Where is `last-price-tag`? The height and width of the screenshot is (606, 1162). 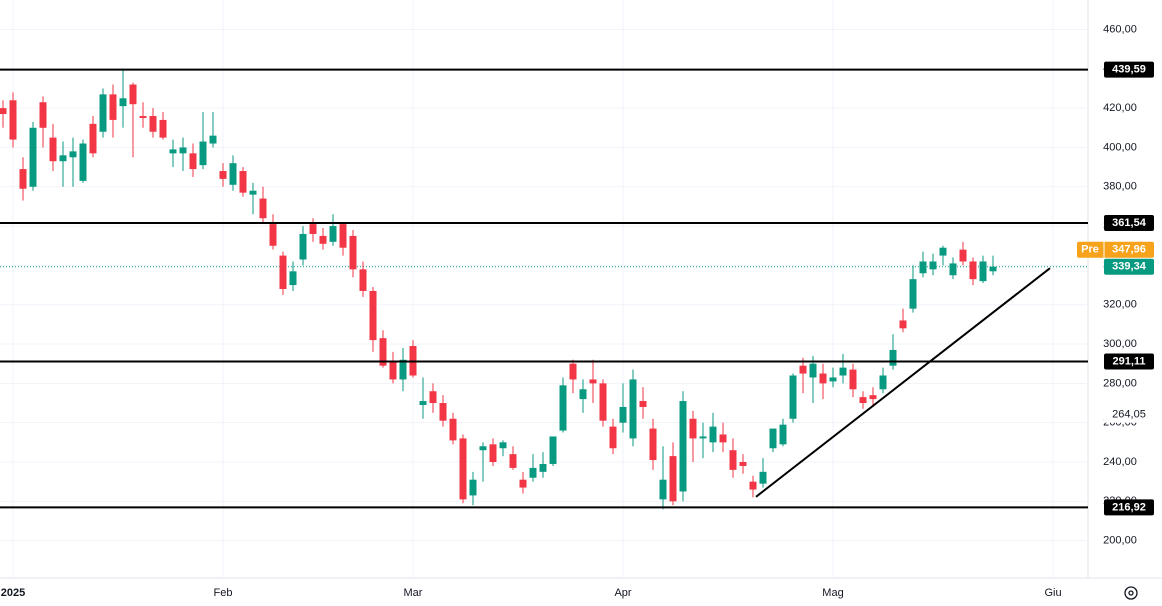
last-price-tag is located at coordinates (1129, 266).